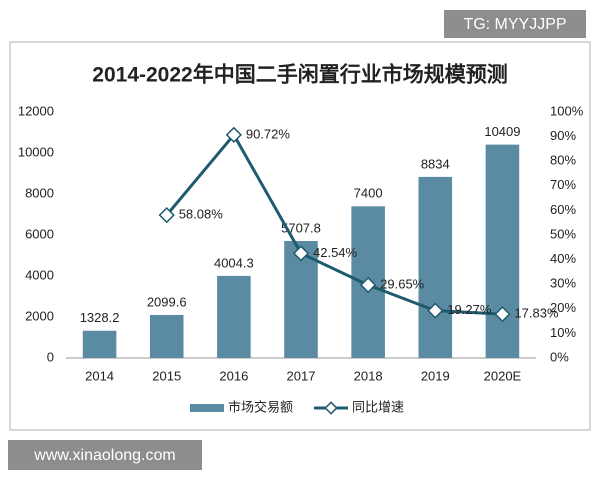  I want to click on bar-value-label: 4004.3, so click(234, 262).